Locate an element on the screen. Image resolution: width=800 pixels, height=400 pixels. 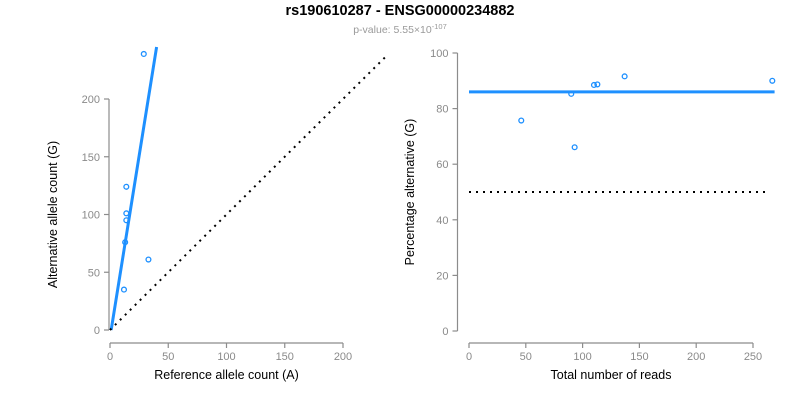
y-tick-label: 80 is located at coordinates (442, 110).